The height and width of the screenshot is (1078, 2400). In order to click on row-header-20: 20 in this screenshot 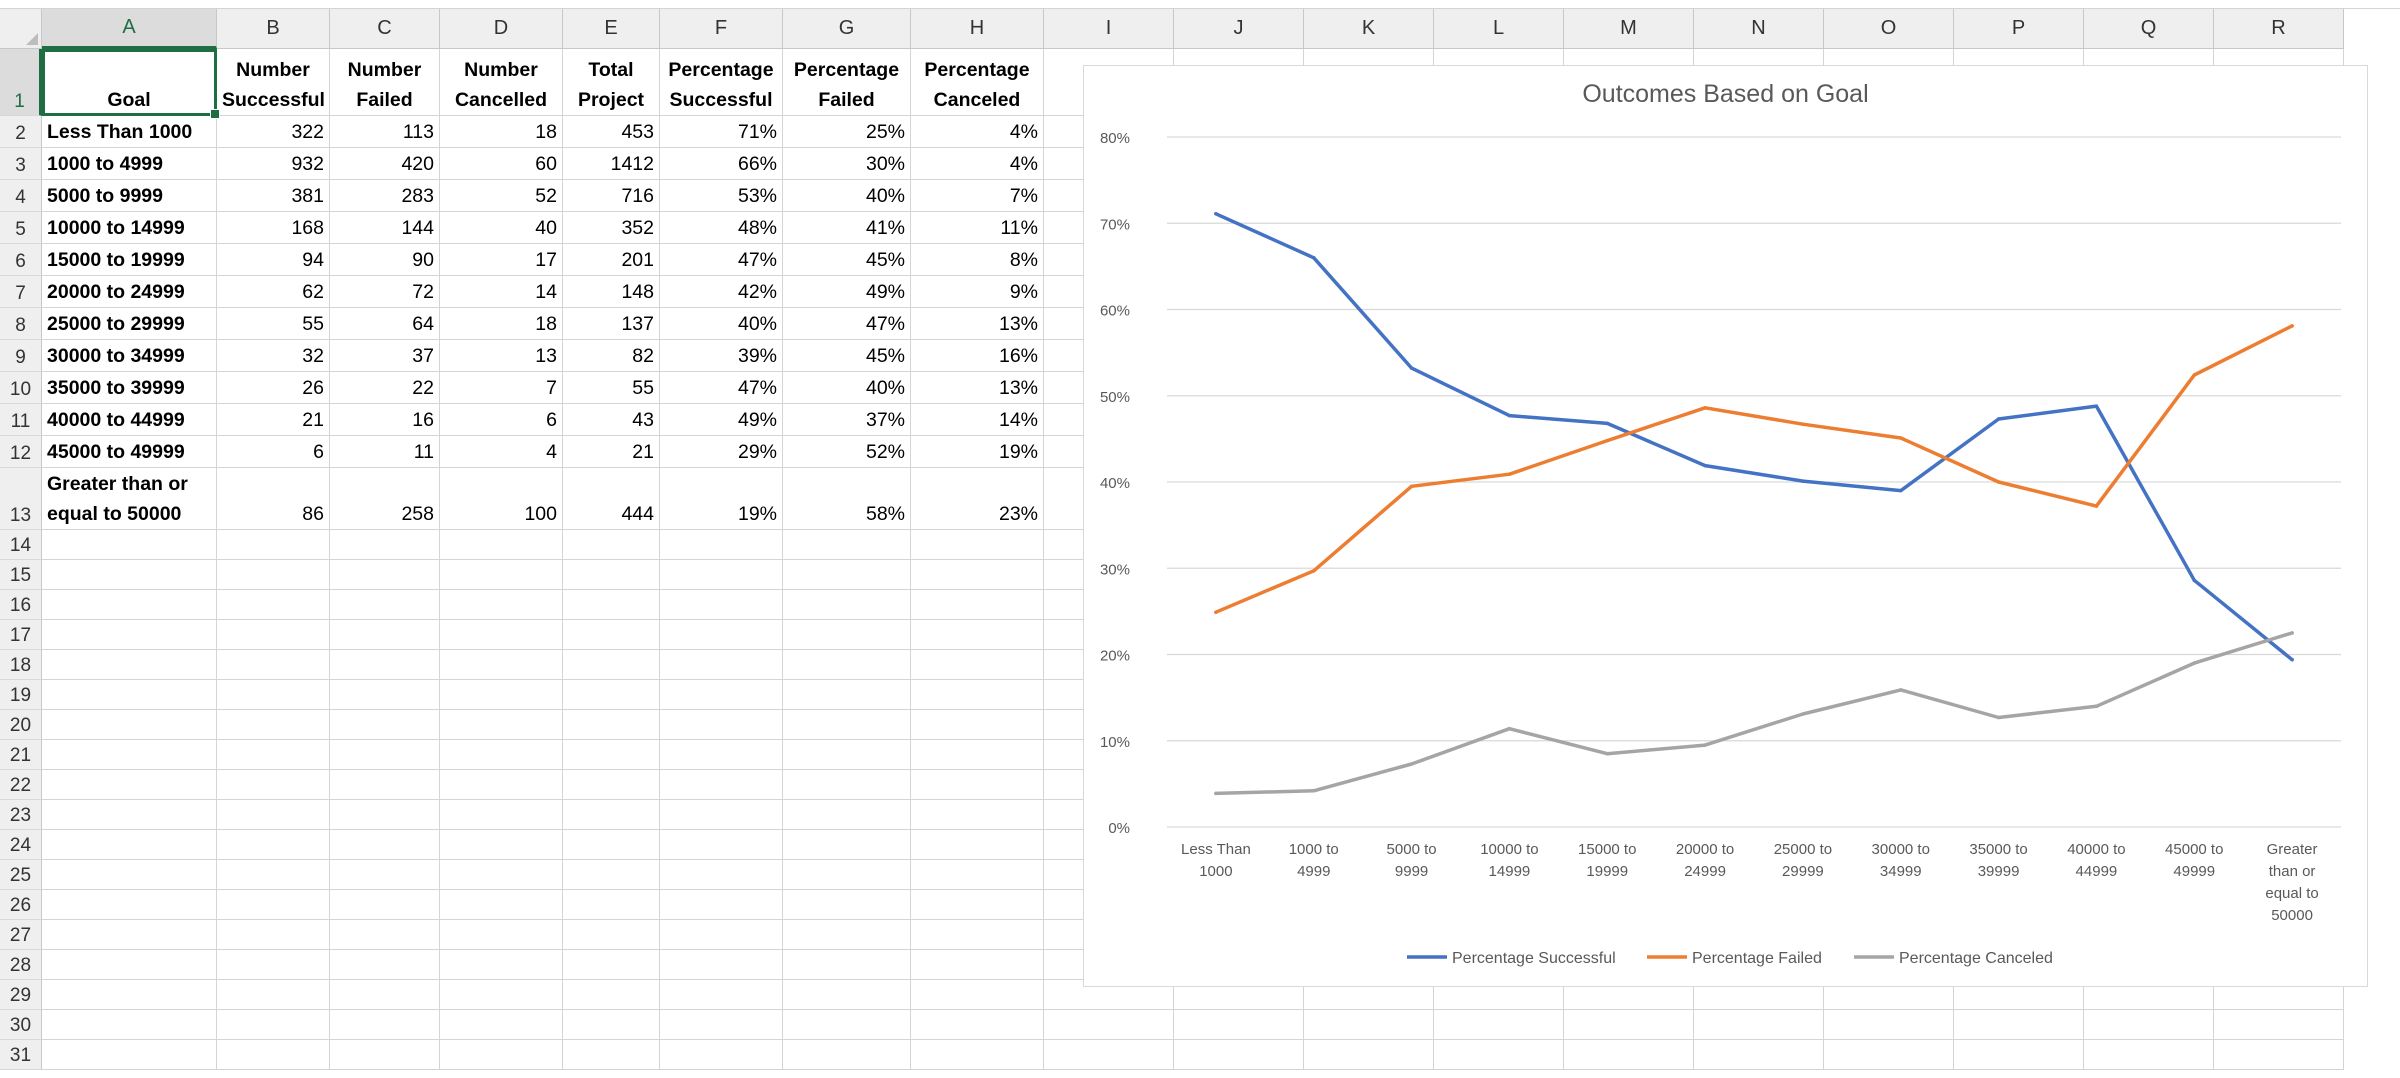, I will do `click(21, 725)`.